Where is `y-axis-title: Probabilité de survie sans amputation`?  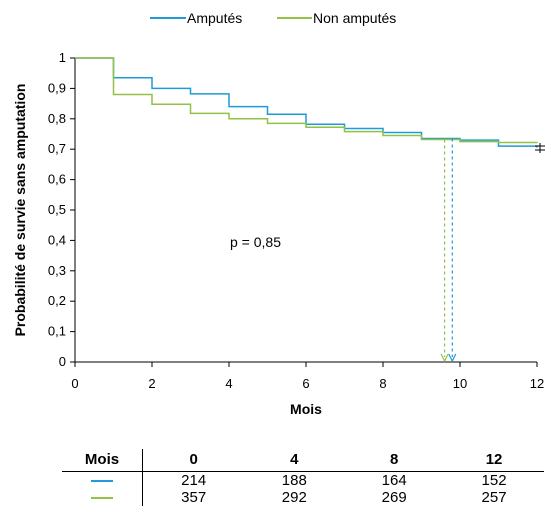 y-axis-title: Probabilité de survie sans amputation is located at coordinates (20, 210).